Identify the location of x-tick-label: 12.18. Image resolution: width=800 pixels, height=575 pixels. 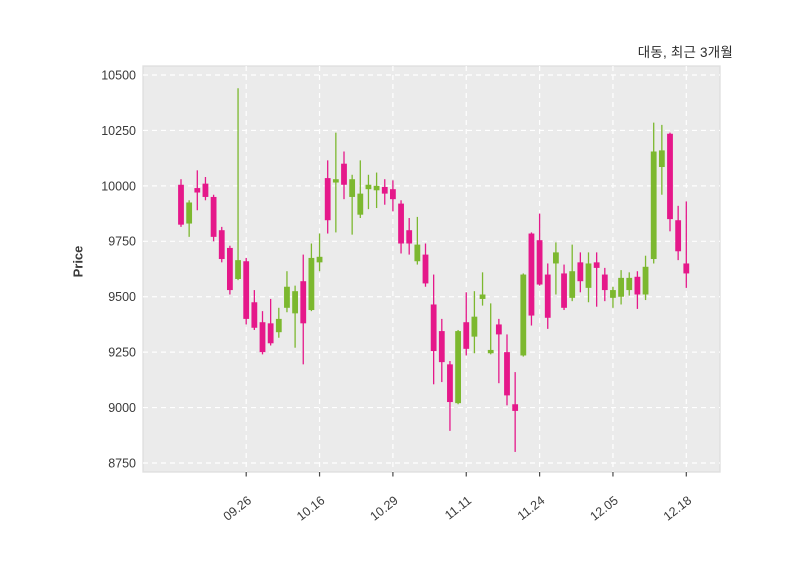
(677, 508).